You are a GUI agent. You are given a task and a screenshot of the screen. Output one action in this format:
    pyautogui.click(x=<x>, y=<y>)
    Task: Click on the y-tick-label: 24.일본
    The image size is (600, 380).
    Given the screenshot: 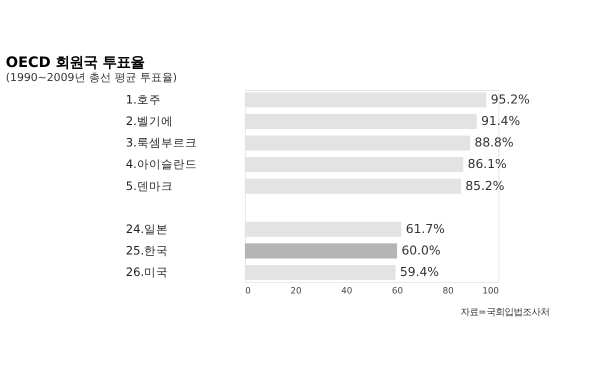 What is the action you would take?
    pyautogui.click(x=147, y=229)
    